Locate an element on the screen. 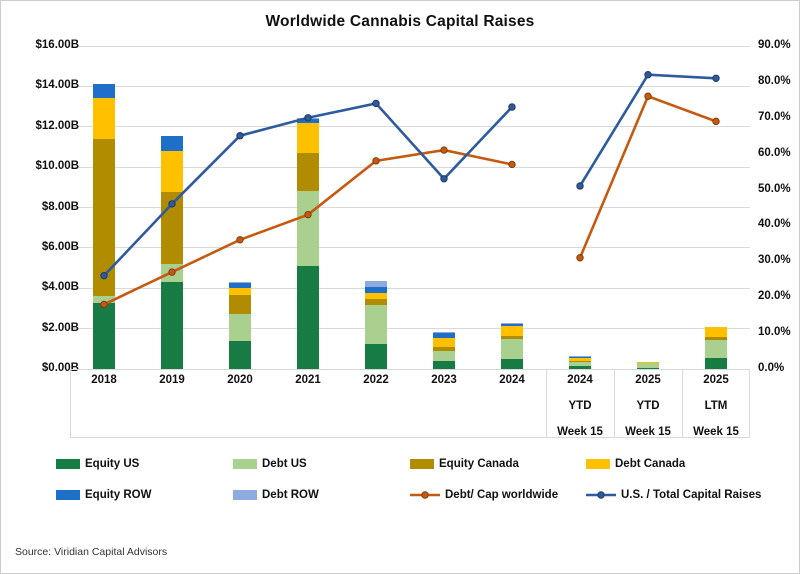 The height and width of the screenshot is (574, 800). legend-item-debt-canada: Debt Canada is located at coordinates (635, 464).